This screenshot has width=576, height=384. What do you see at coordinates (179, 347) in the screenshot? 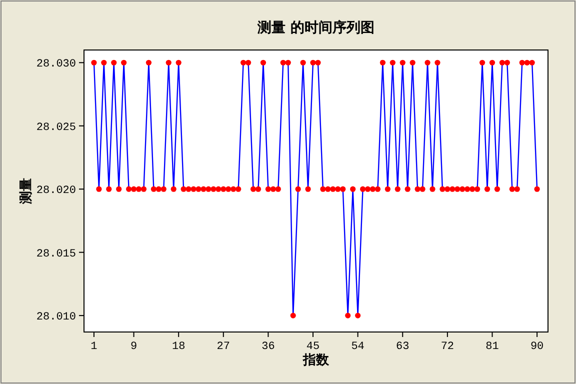
I see `x-tick-label: 18` at bounding box center [179, 347].